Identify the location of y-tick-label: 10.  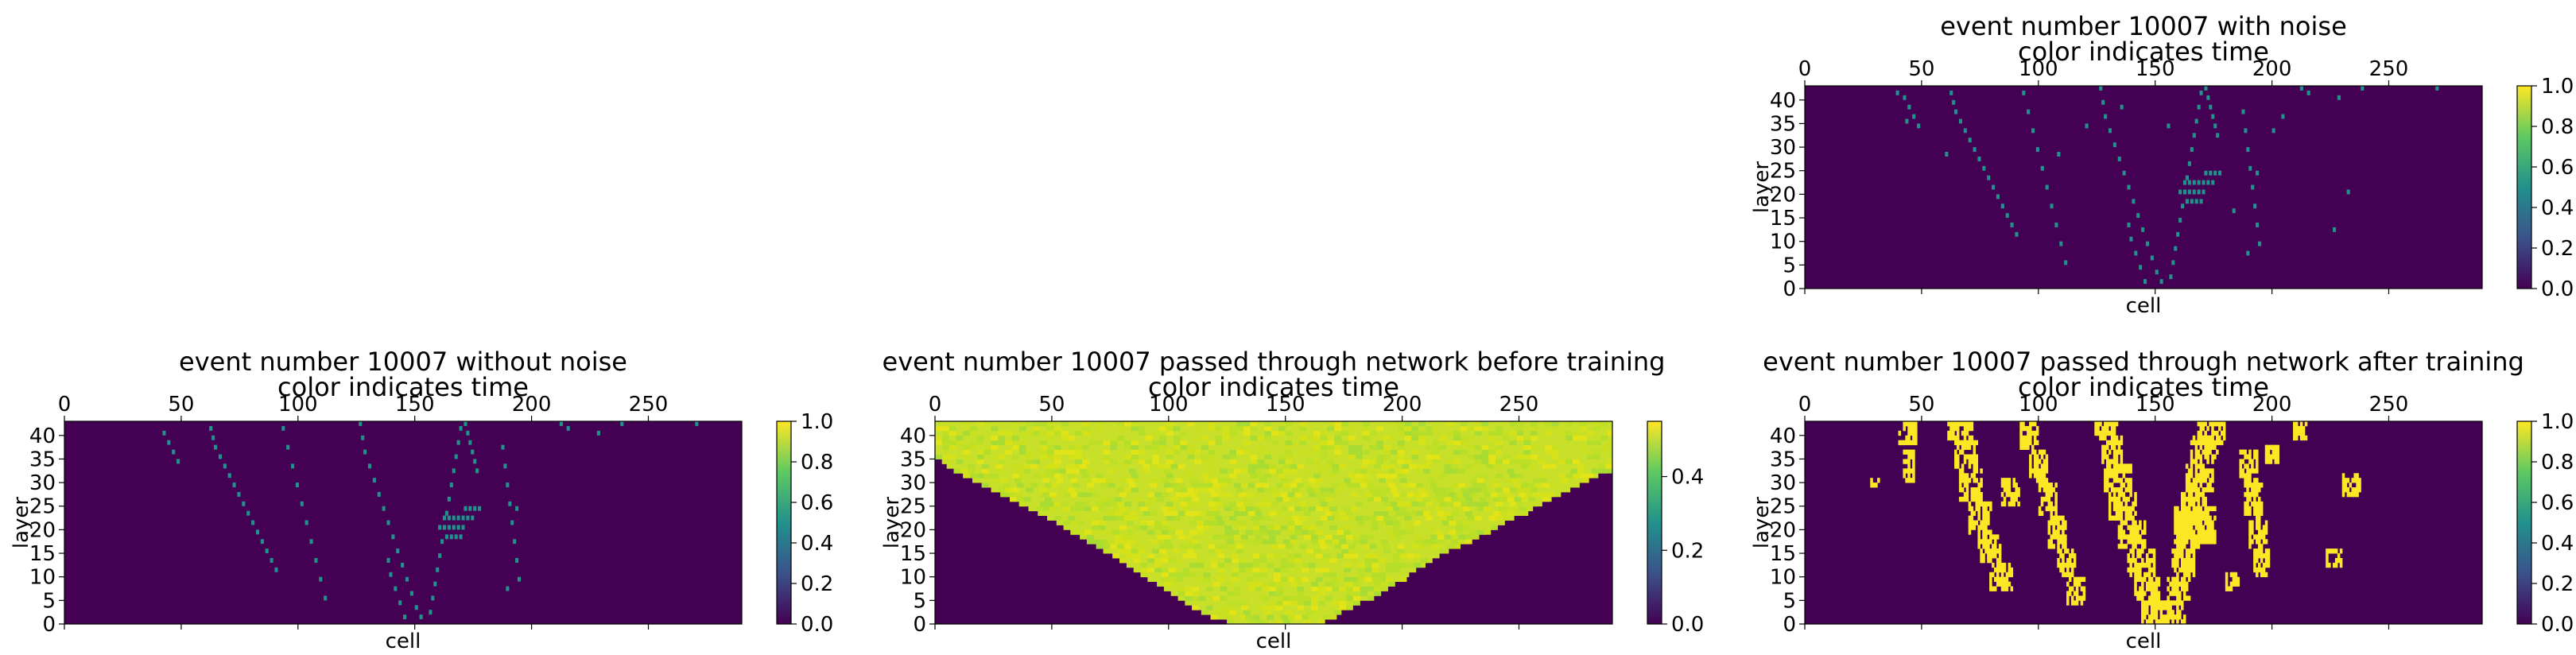
(1783, 242).